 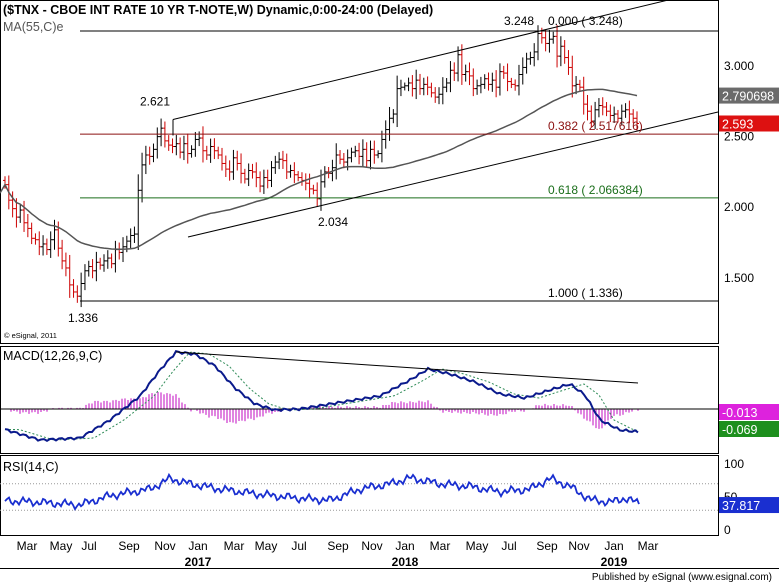 What do you see at coordinates (614, 562) in the screenshot?
I see `year-tick-label: 2019` at bounding box center [614, 562].